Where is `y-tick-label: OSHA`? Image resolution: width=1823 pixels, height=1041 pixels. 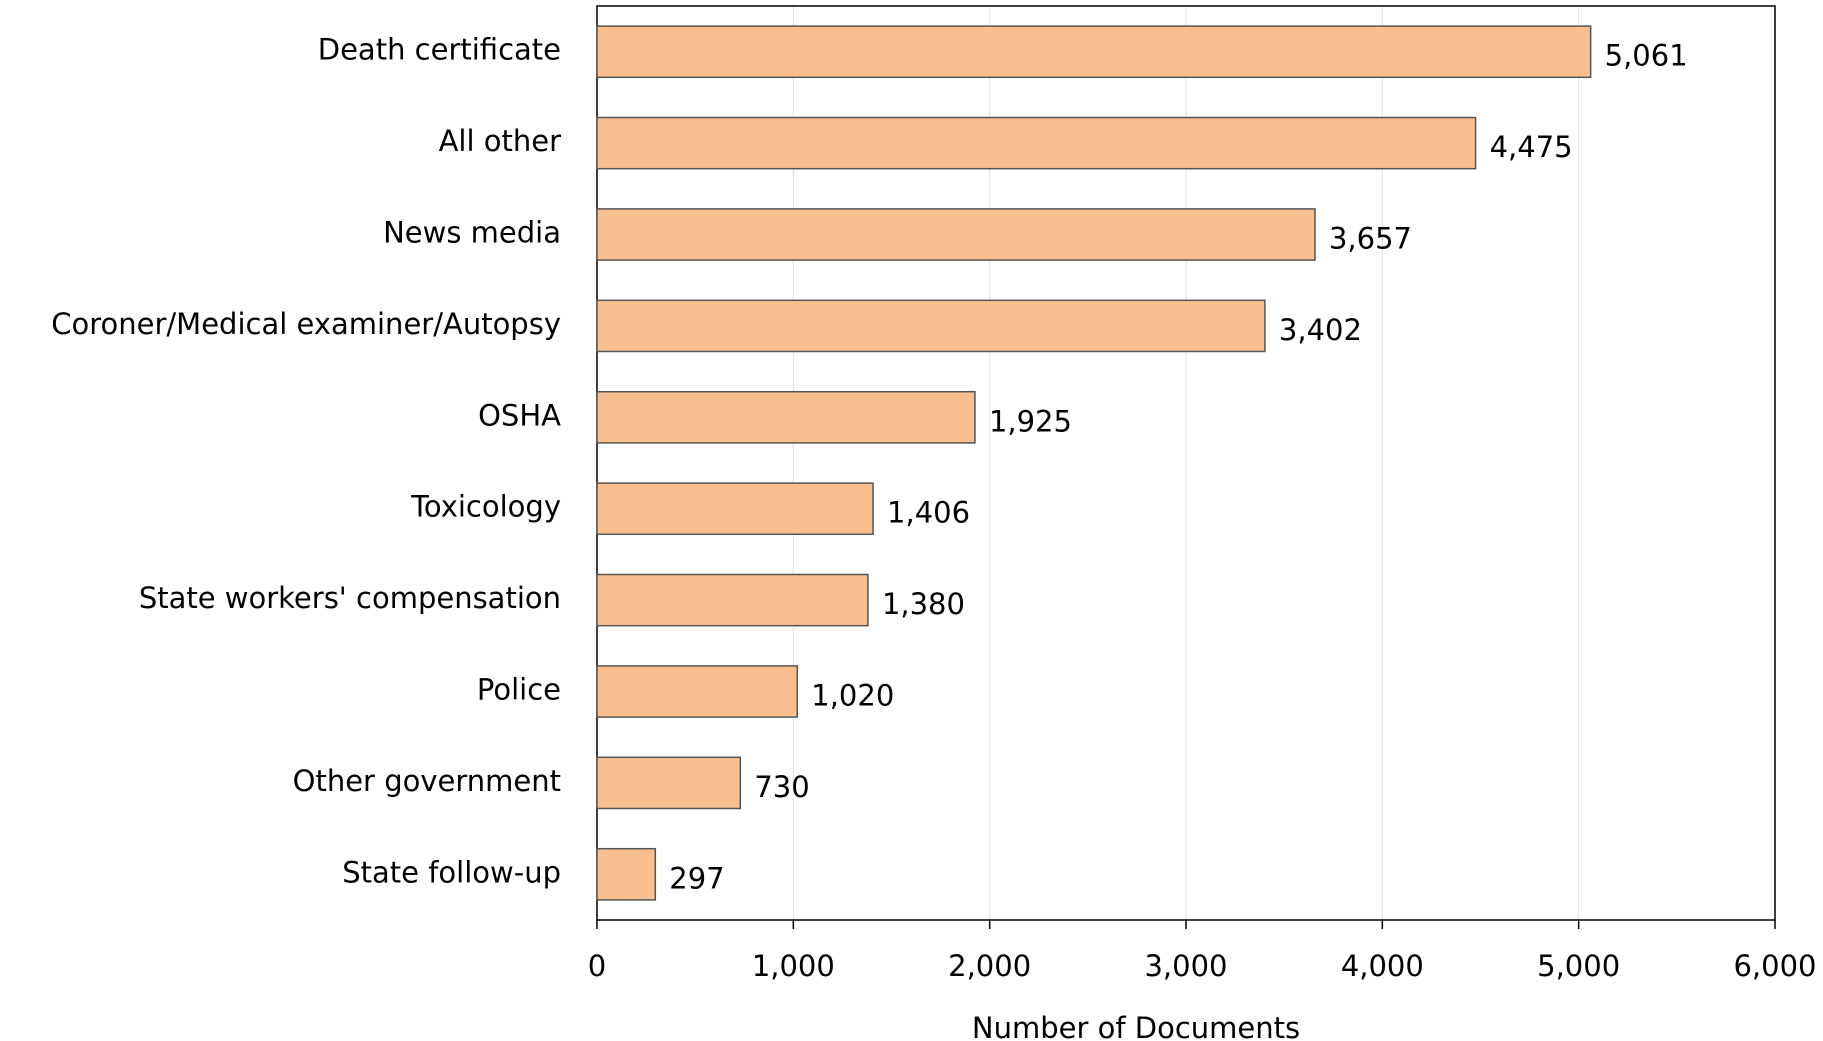
y-tick-label: OSHA is located at coordinates (519, 415).